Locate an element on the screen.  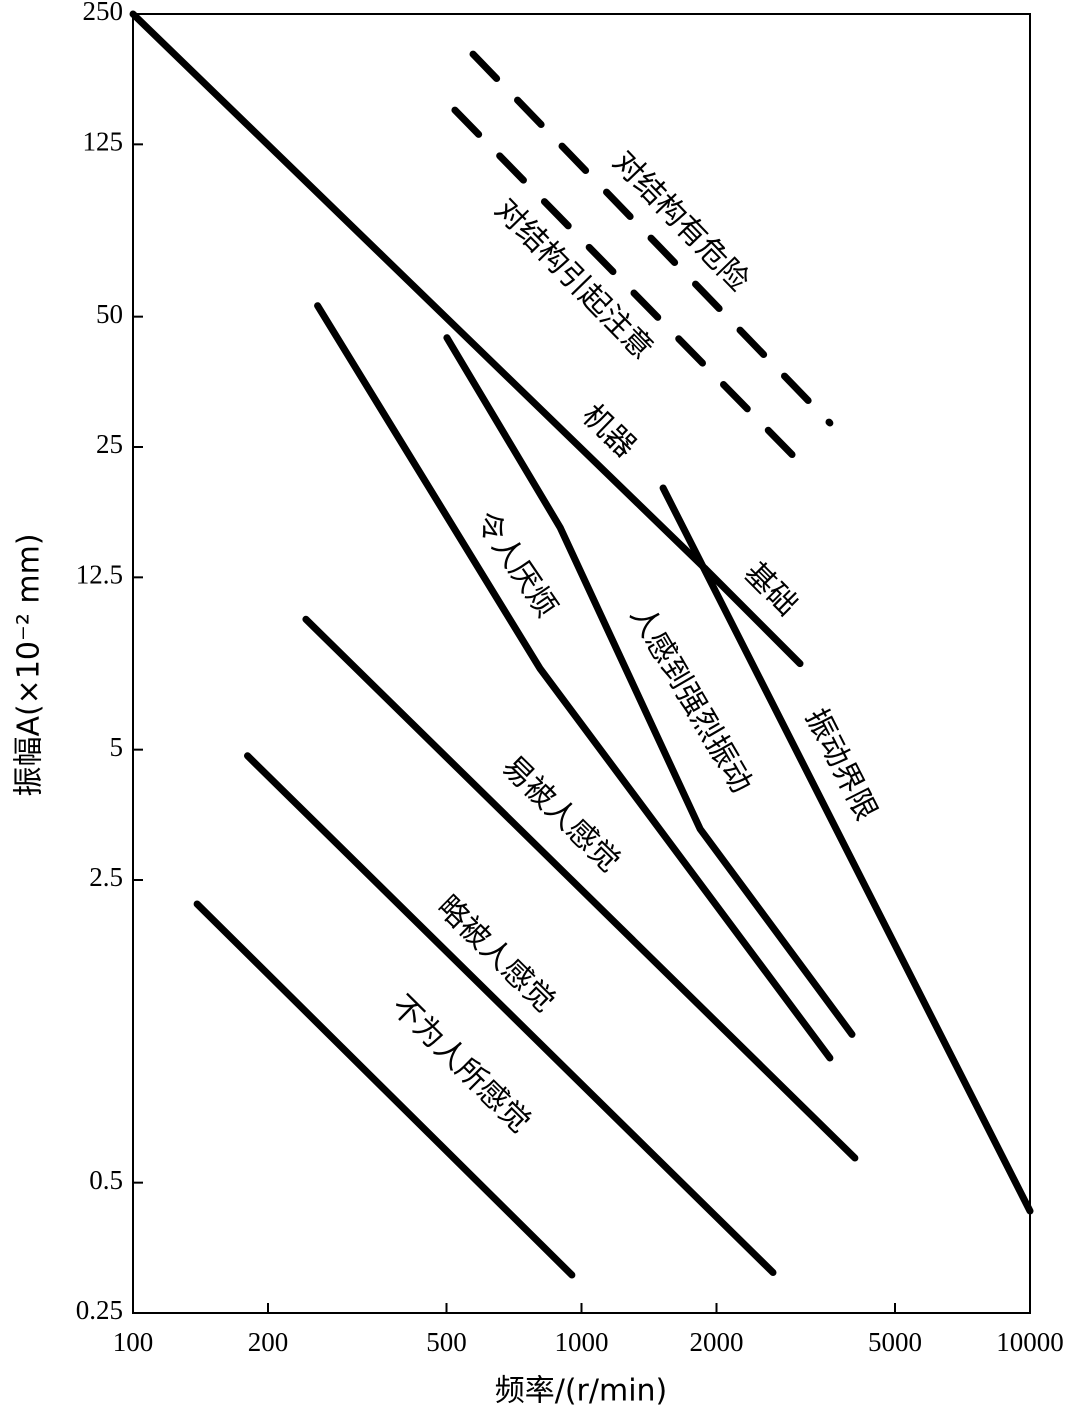
y-tick-label: 2.5 is located at coordinates (106, 877).